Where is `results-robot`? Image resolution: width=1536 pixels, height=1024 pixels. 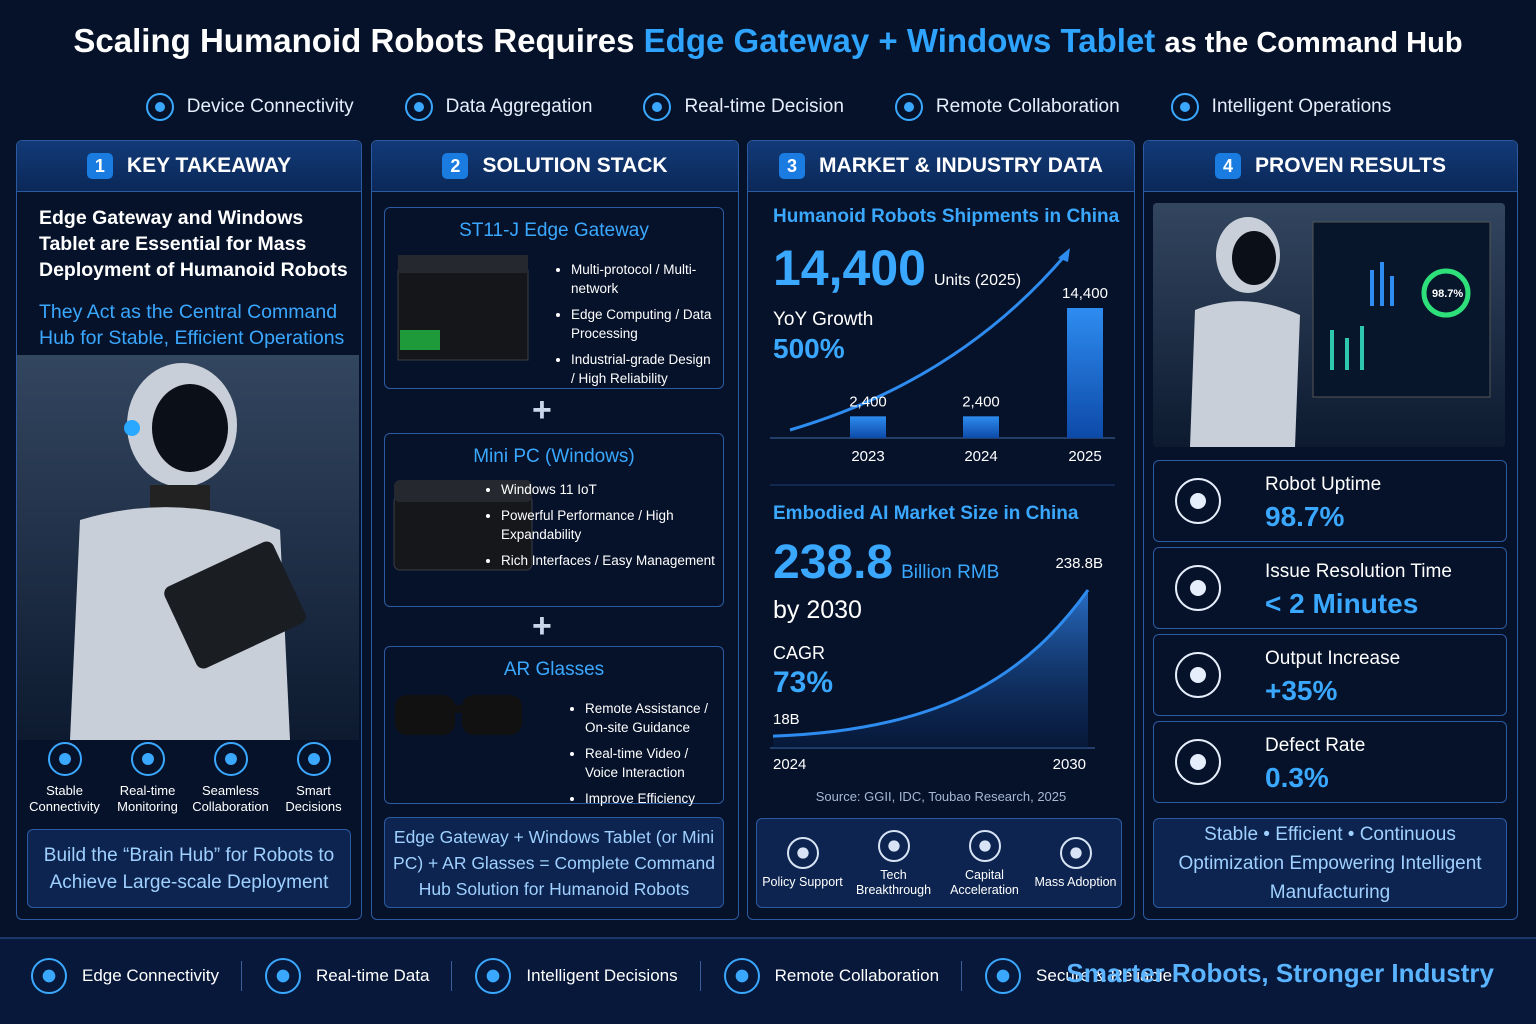
results-robot is located at coordinates (1245, 332).